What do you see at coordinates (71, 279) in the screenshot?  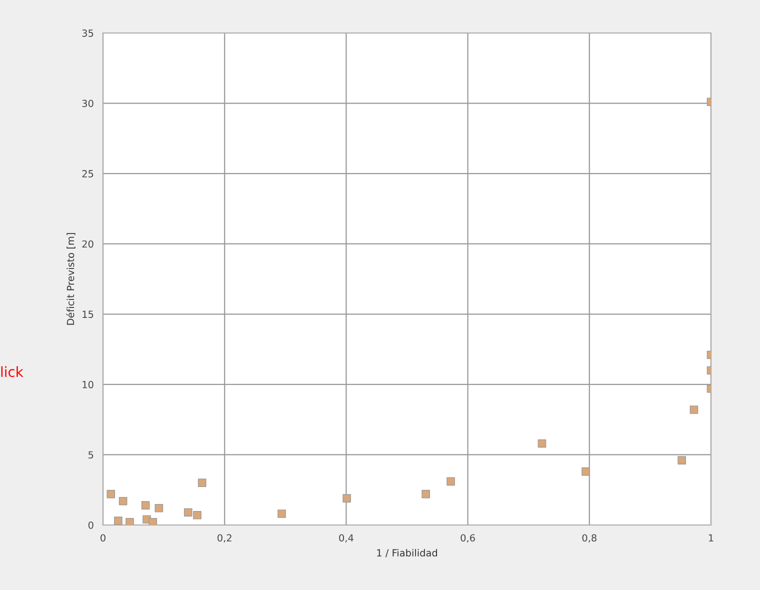 I see `y-axis-title: Déficit Previsto [m]` at bounding box center [71, 279].